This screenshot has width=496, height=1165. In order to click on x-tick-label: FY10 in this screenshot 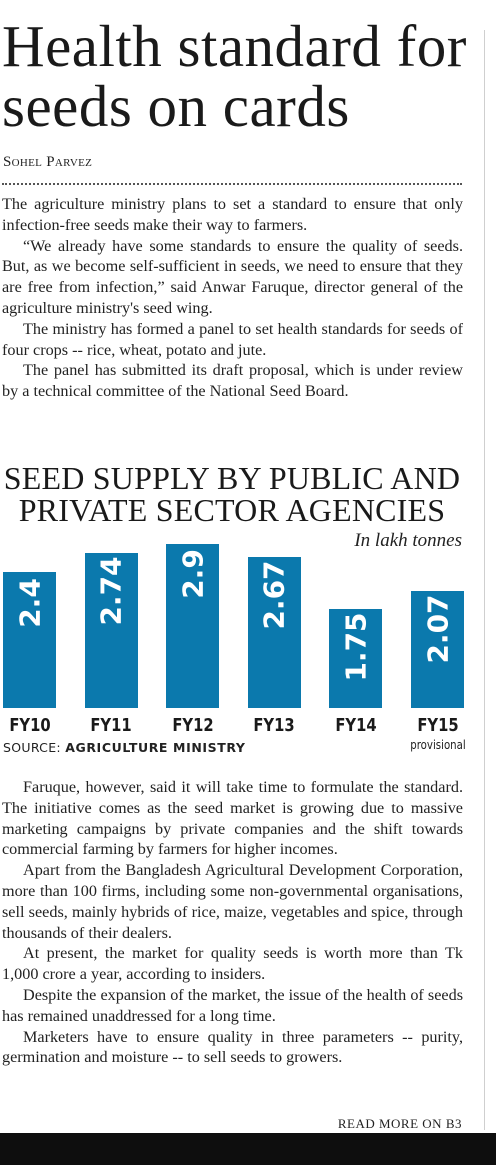, I will do `click(29, 725)`.